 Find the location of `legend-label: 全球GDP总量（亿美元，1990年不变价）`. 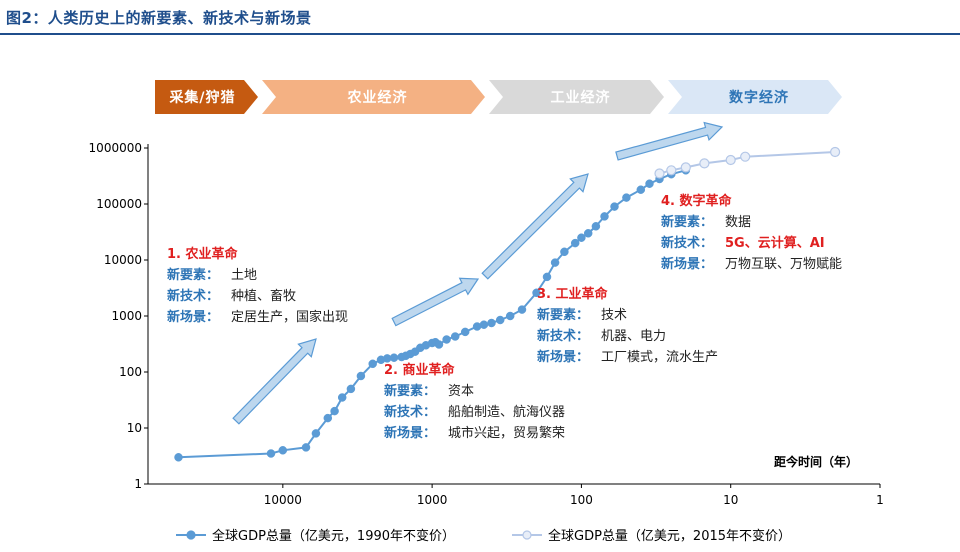

legend-label: 全球GDP总量（亿美元，1990年不变价） is located at coordinates (333, 536).